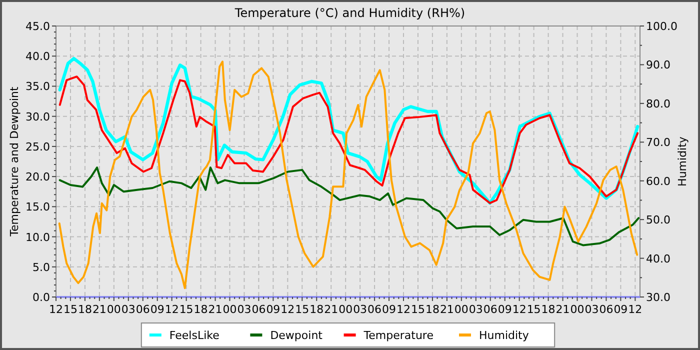 The image size is (700, 350). I want to click on y-tick-label: 10.0, so click(38, 237).